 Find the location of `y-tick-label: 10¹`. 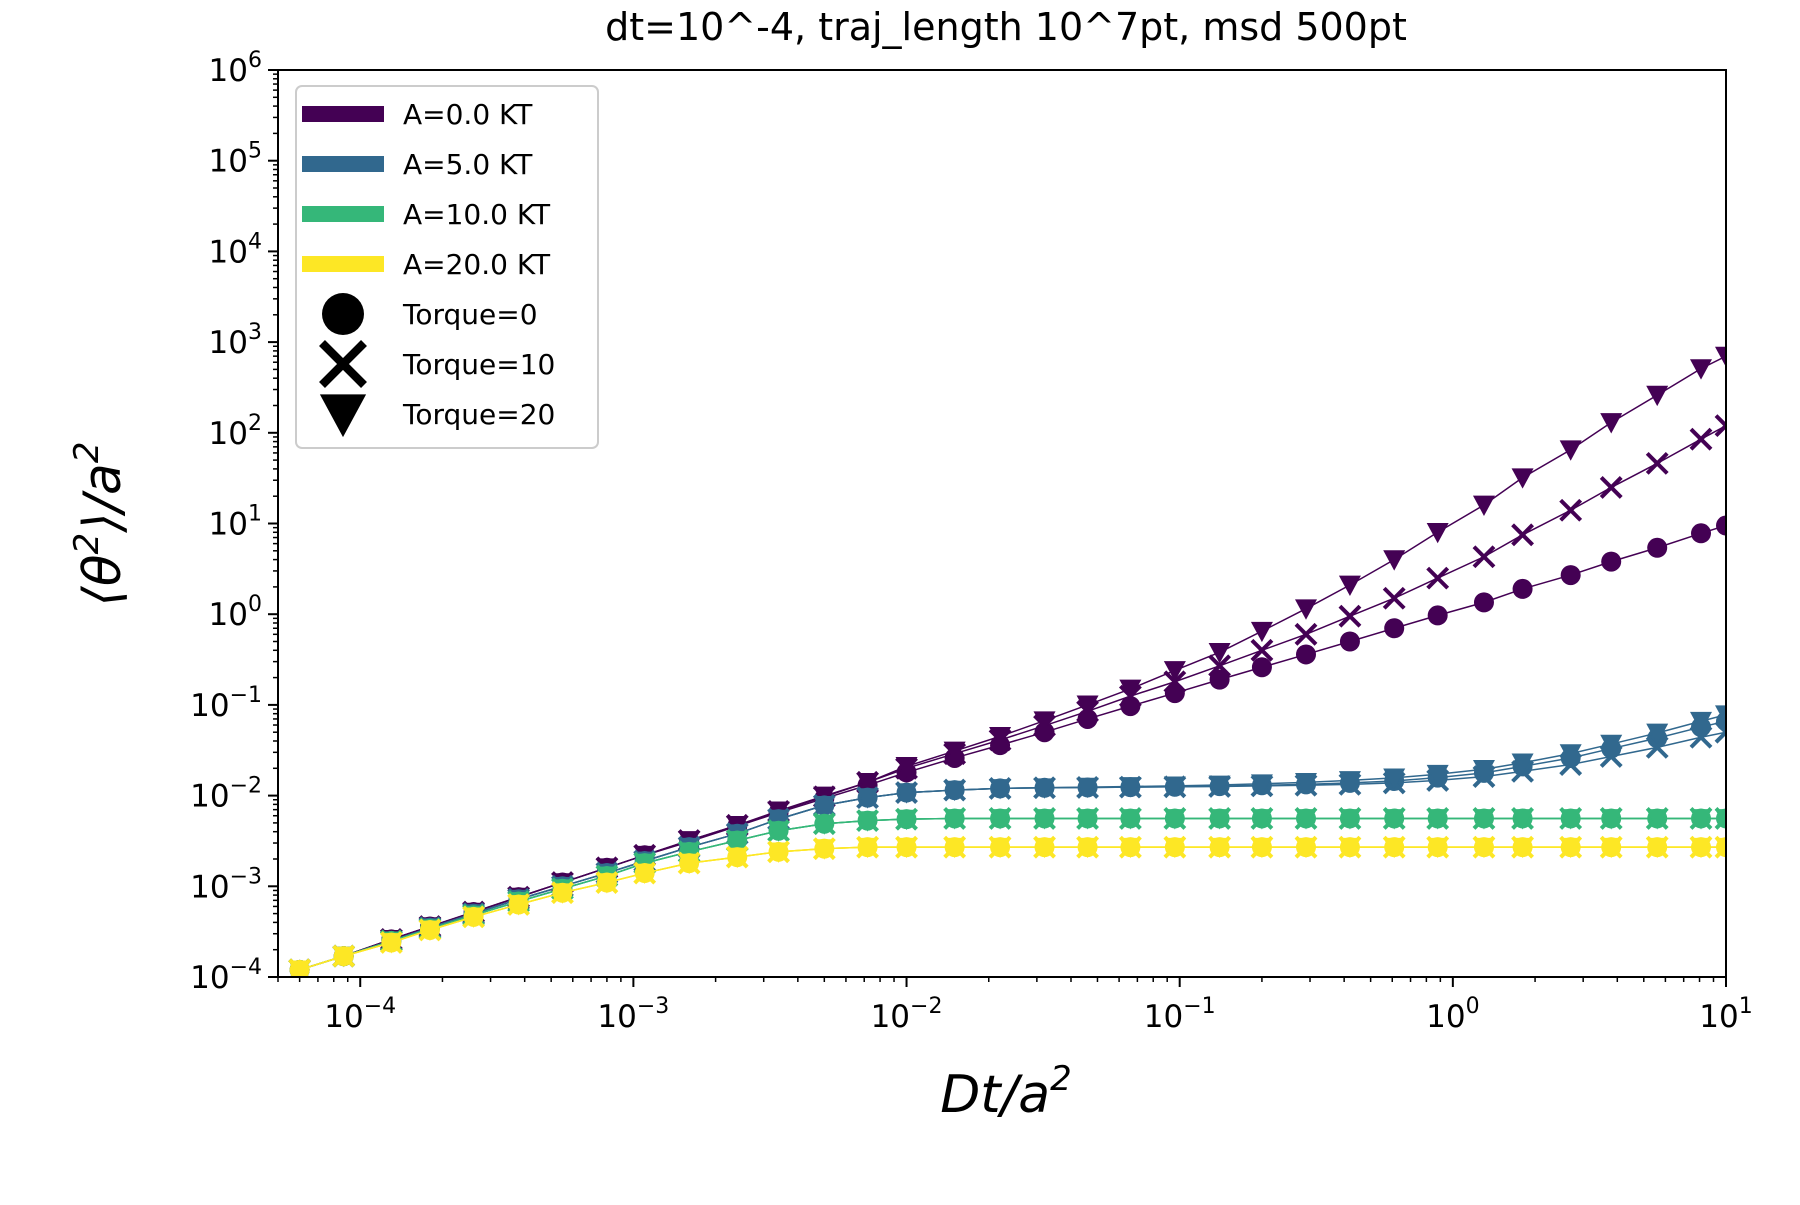

y-tick-label: 10¹ is located at coordinates (235, 522).